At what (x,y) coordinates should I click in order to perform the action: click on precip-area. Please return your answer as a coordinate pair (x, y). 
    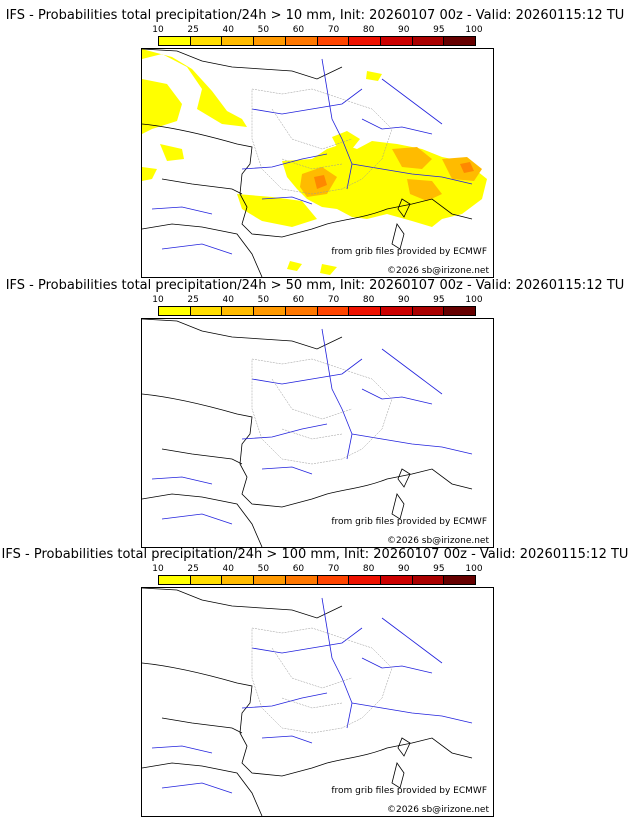
    Looking at the image, I should click on (314, 162).